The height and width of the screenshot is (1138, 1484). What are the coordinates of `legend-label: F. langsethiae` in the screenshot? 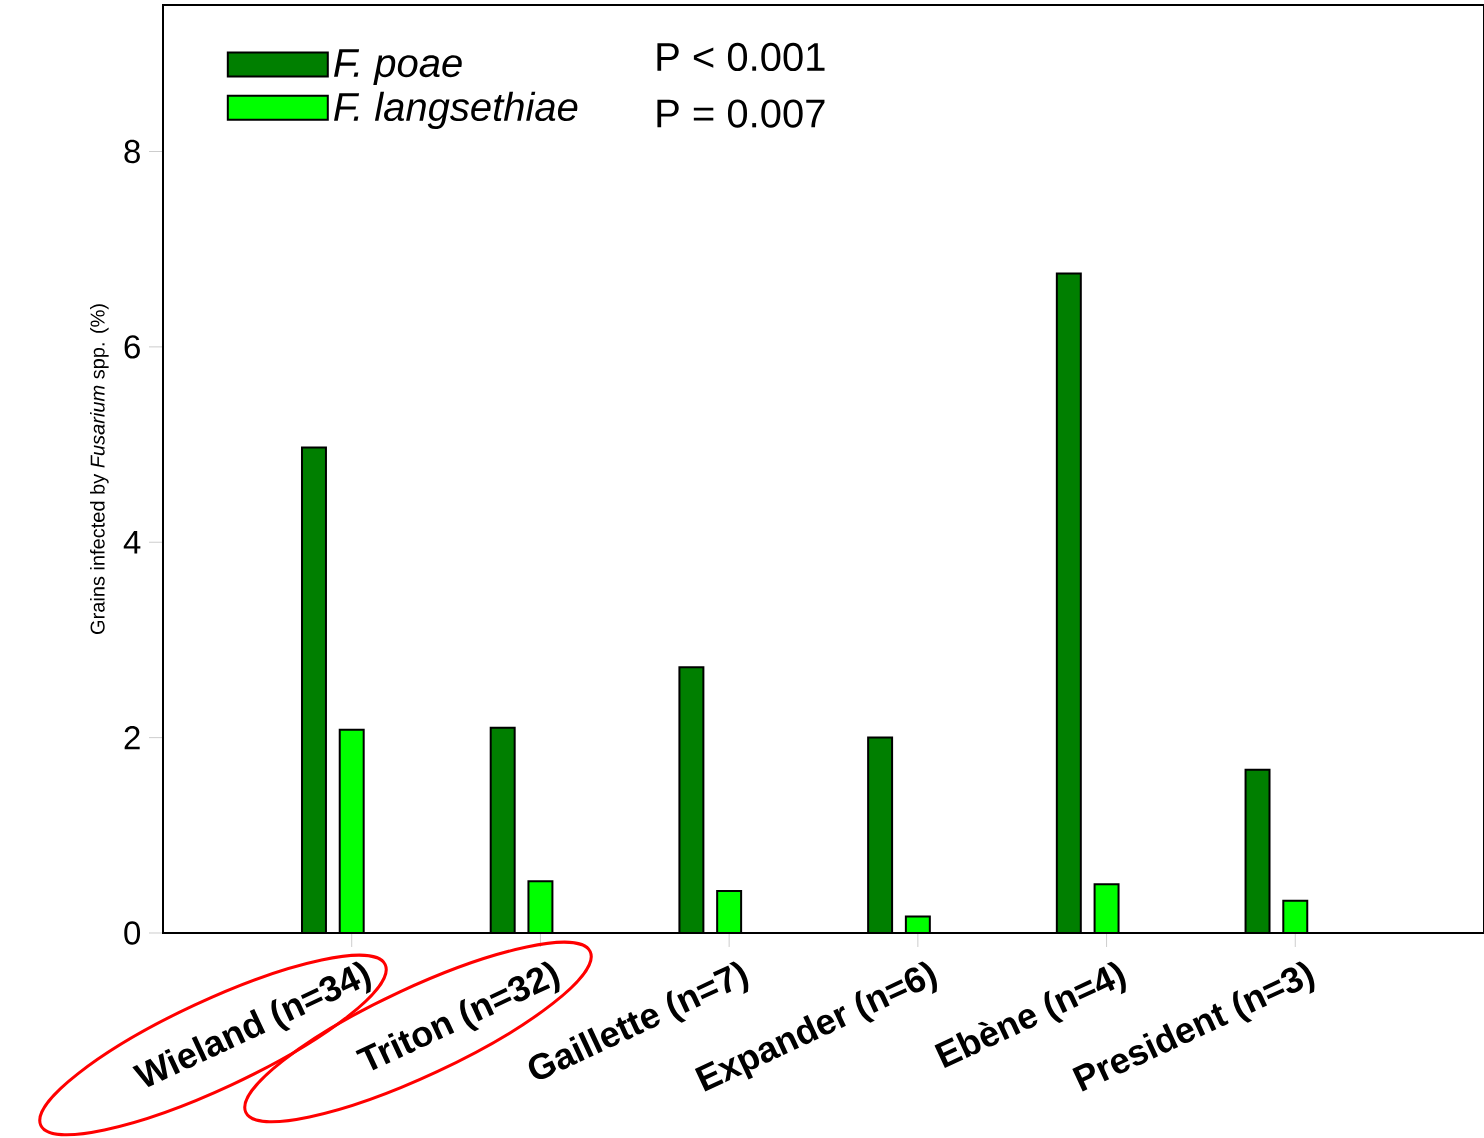 It's located at (456, 110).